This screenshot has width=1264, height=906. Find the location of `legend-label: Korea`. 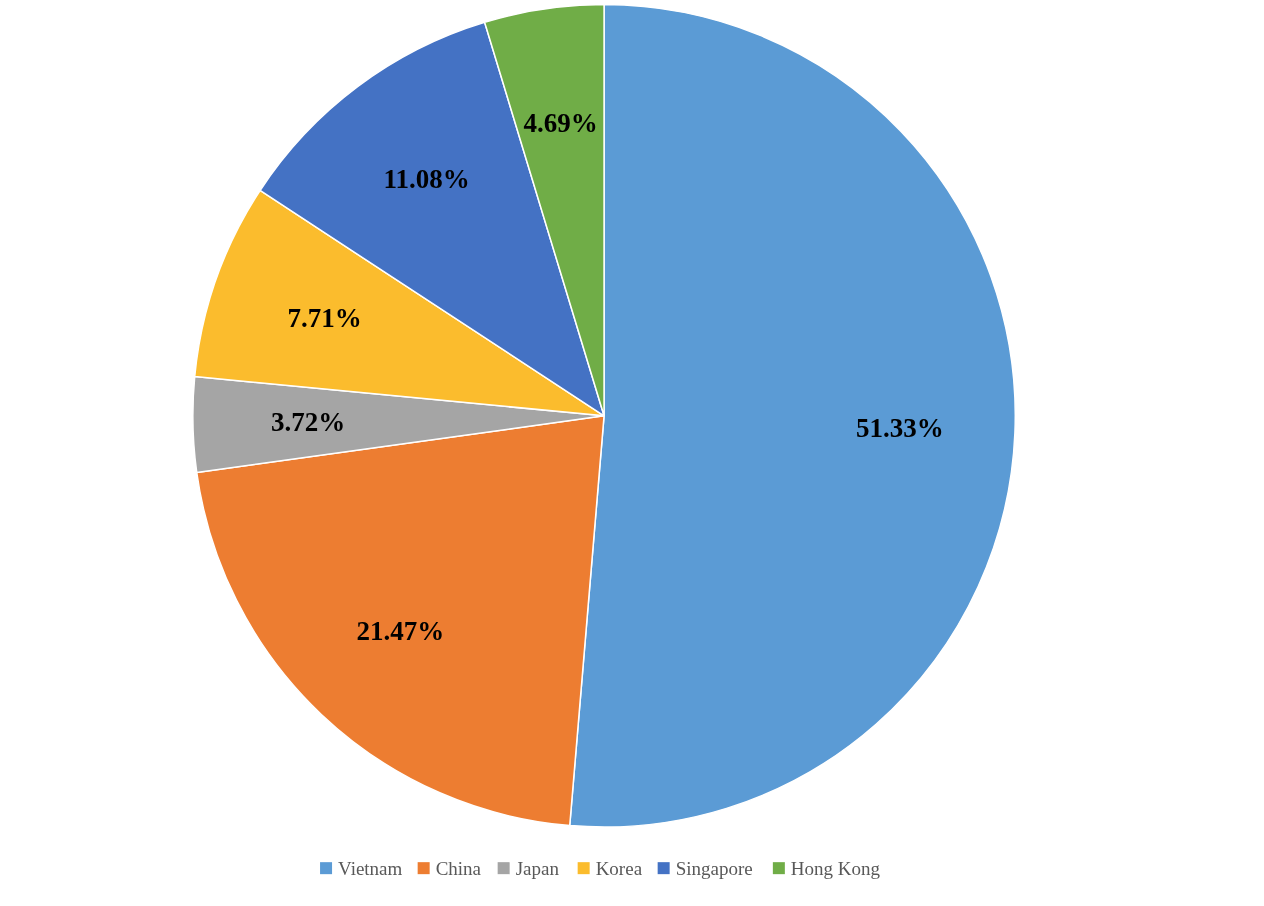

legend-label: Korea is located at coordinates (619, 868).